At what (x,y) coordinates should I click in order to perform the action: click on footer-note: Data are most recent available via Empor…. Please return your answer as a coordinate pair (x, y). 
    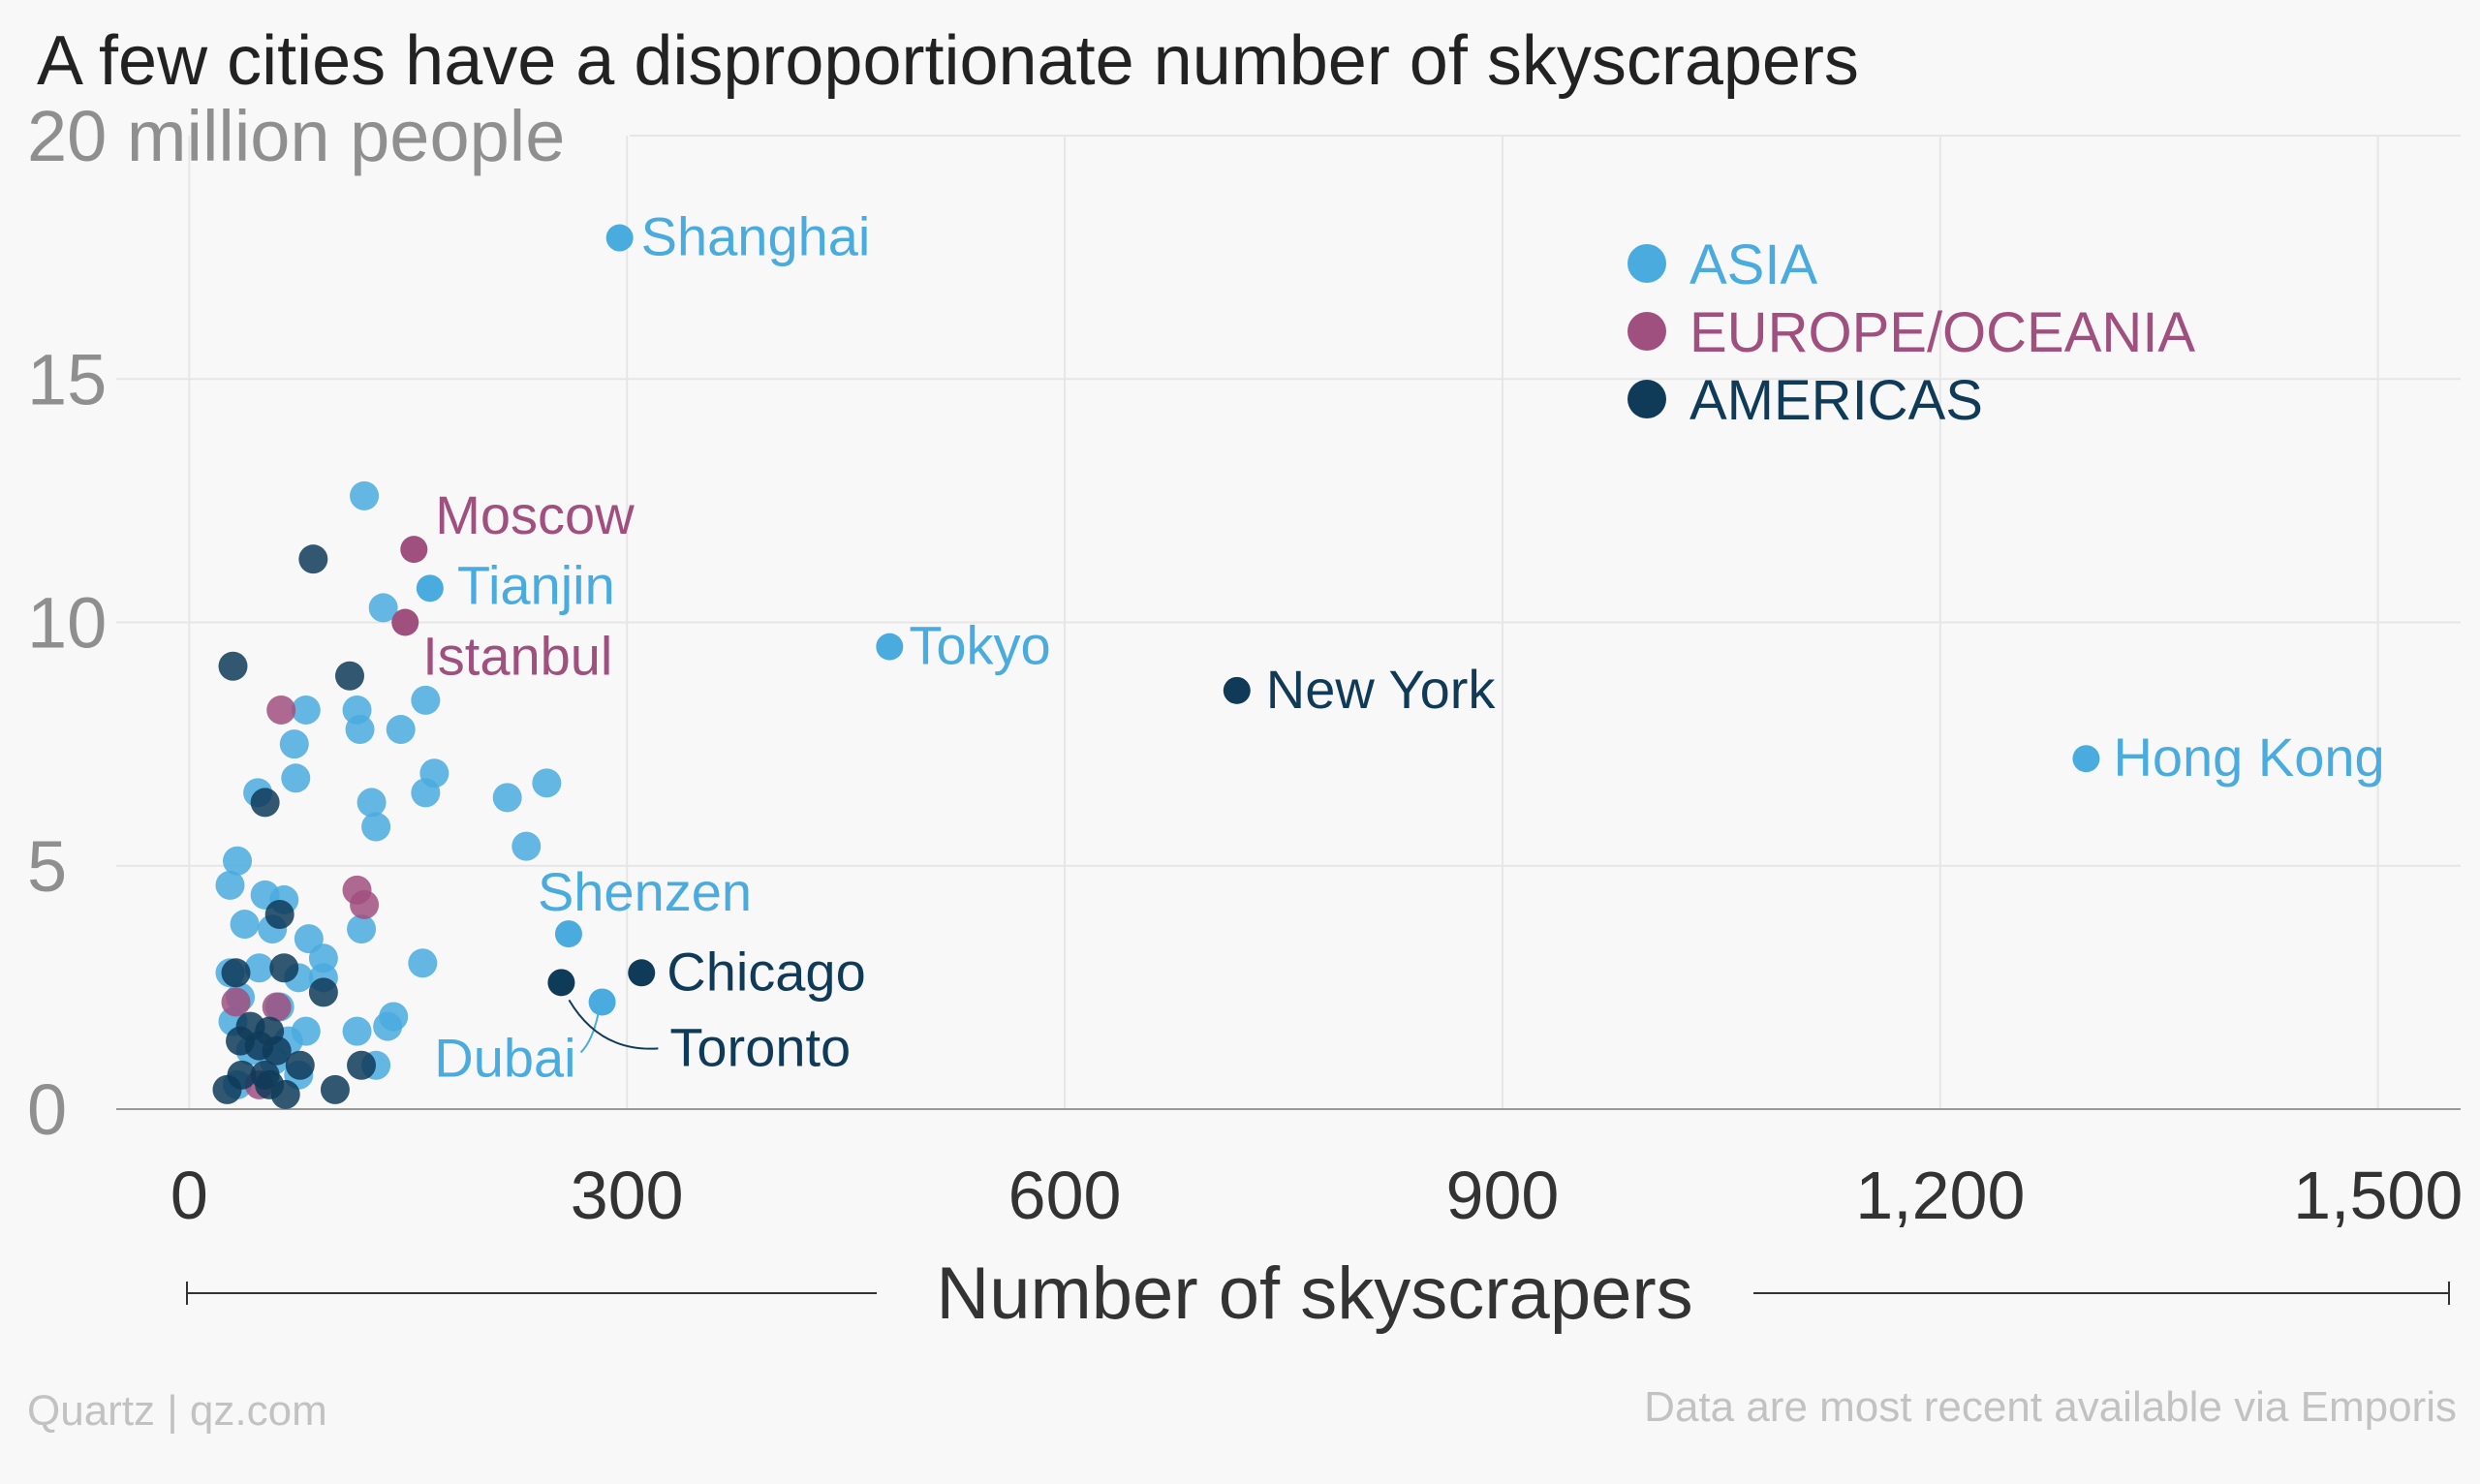
    Looking at the image, I should click on (2050, 1407).